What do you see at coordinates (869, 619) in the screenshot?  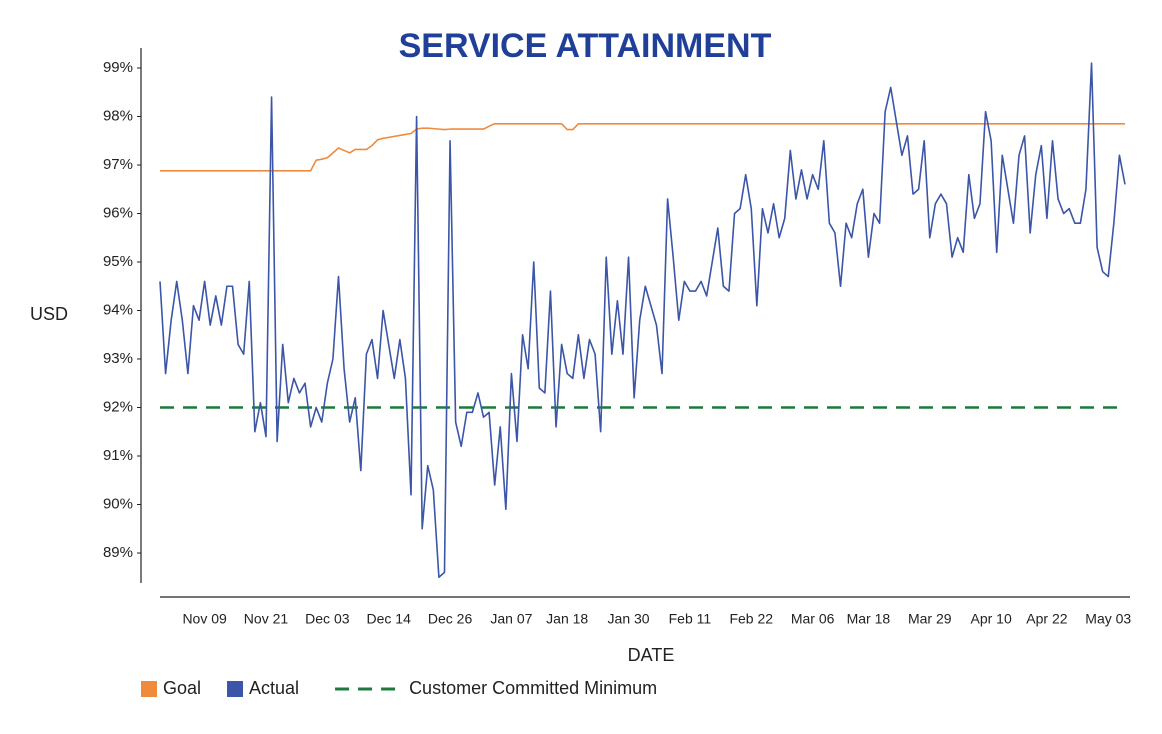 I see `x-tick-label: Mar 18` at bounding box center [869, 619].